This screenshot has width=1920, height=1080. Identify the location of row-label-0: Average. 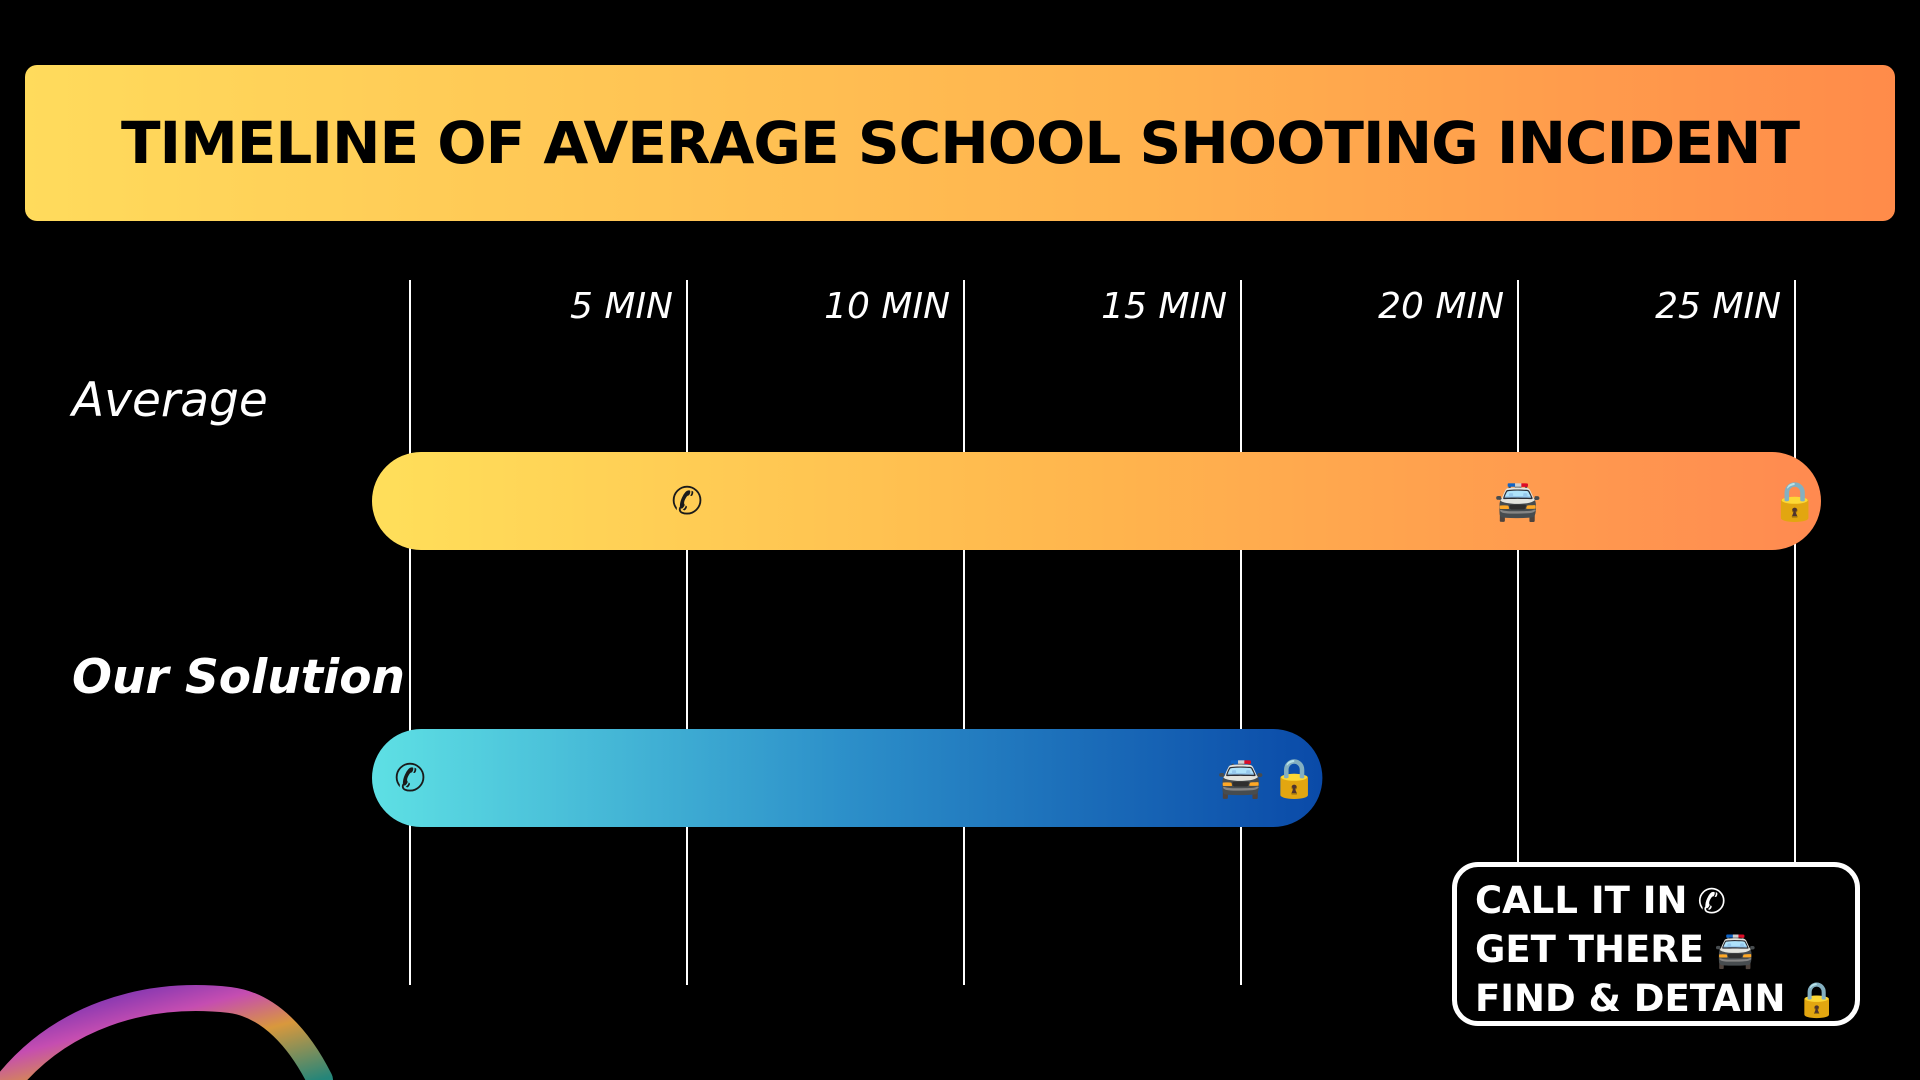
(168, 400).